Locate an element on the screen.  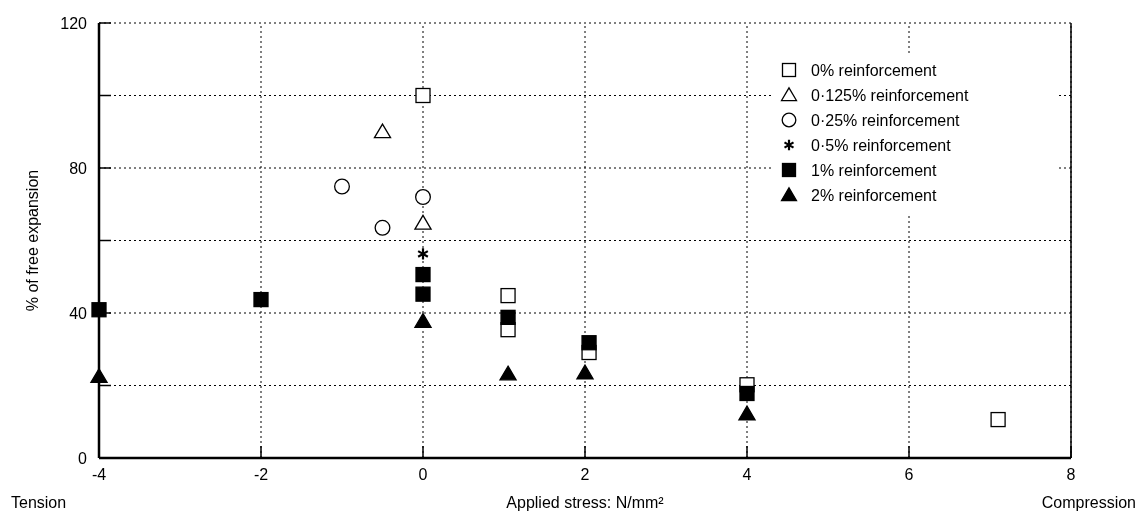
text: Tension is located at coordinates (39, 502).